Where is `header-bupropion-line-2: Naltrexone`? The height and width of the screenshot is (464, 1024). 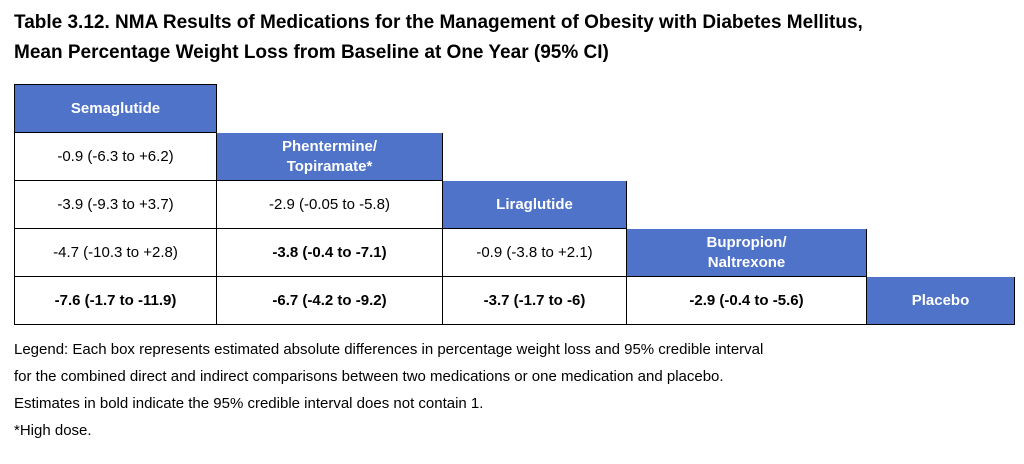 header-bupropion-line-2: Naltrexone is located at coordinates (746, 262).